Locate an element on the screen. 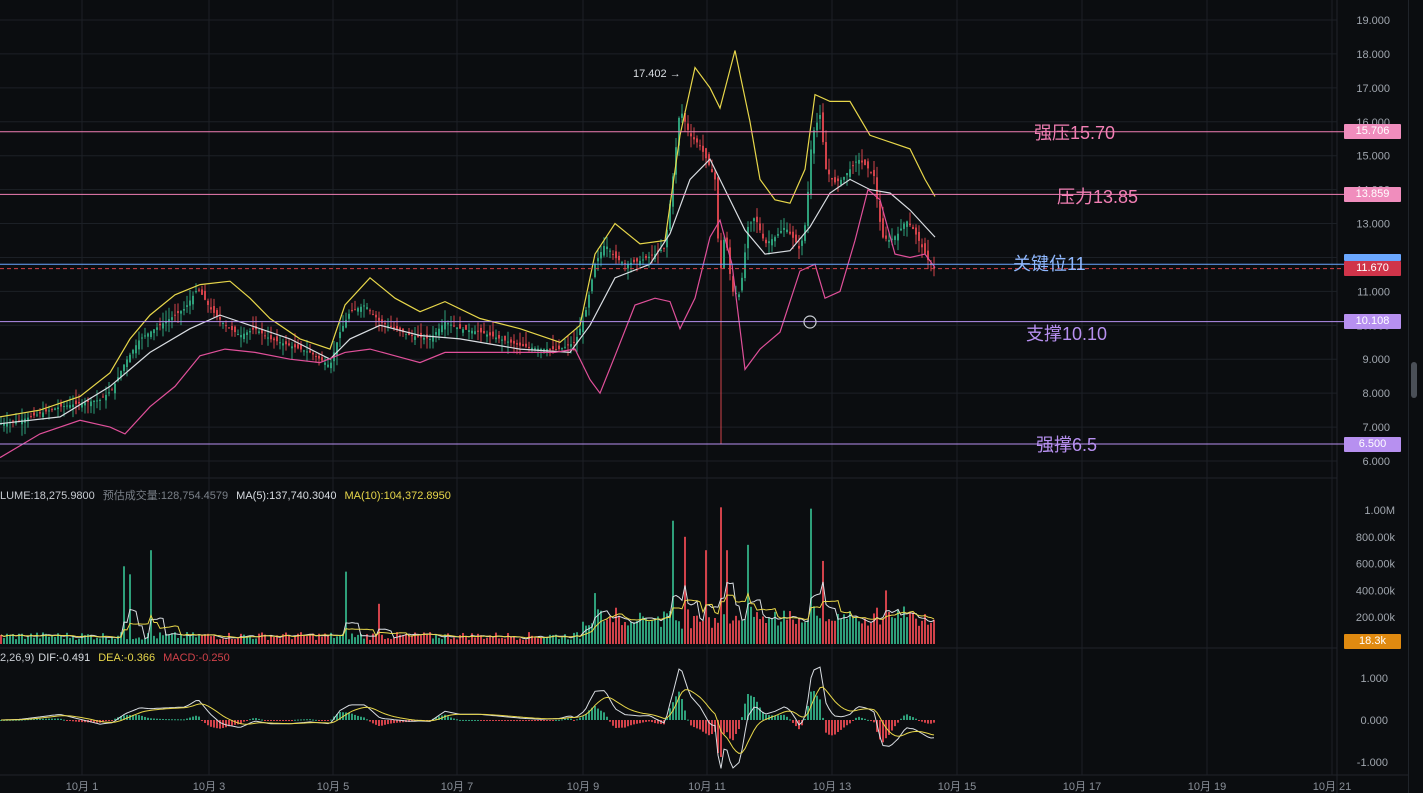  x-tick-label: 10月 9 is located at coordinates (583, 787).